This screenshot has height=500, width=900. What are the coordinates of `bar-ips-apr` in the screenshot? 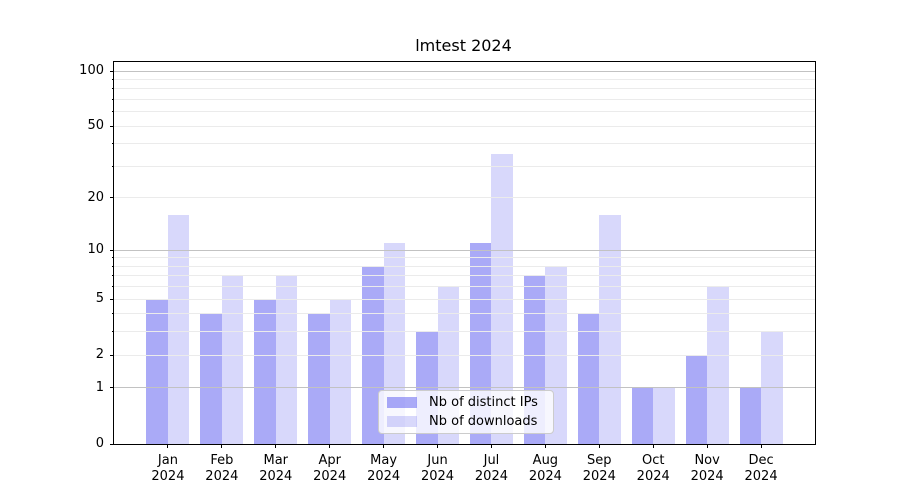 It's located at (319, 378).